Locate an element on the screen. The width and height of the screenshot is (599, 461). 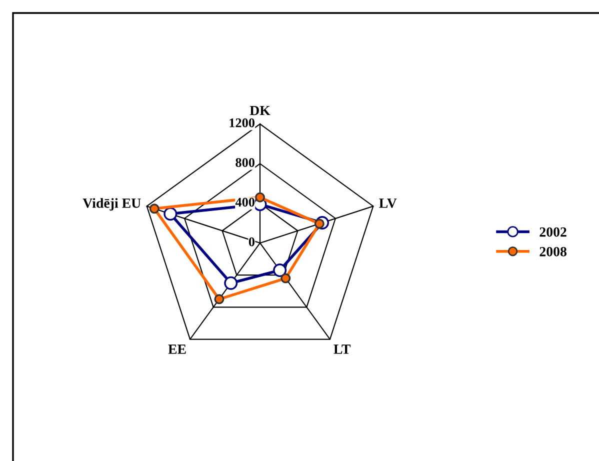
y-tick-label: 1200 is located at coordinates (242, 123).